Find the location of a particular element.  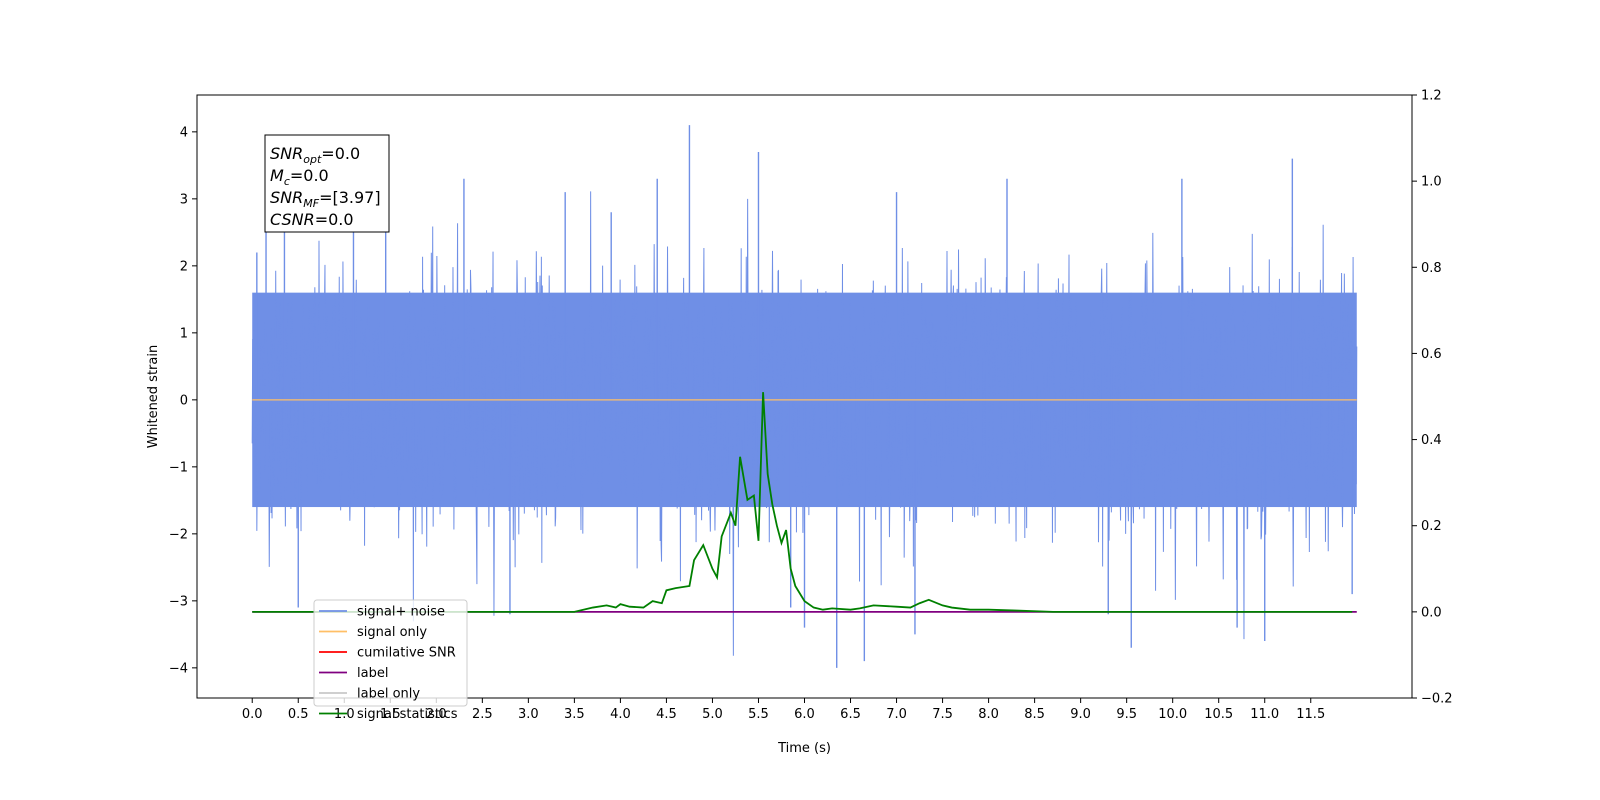

x-tick-label: 11.0 is located at coordinates (1264, 714).